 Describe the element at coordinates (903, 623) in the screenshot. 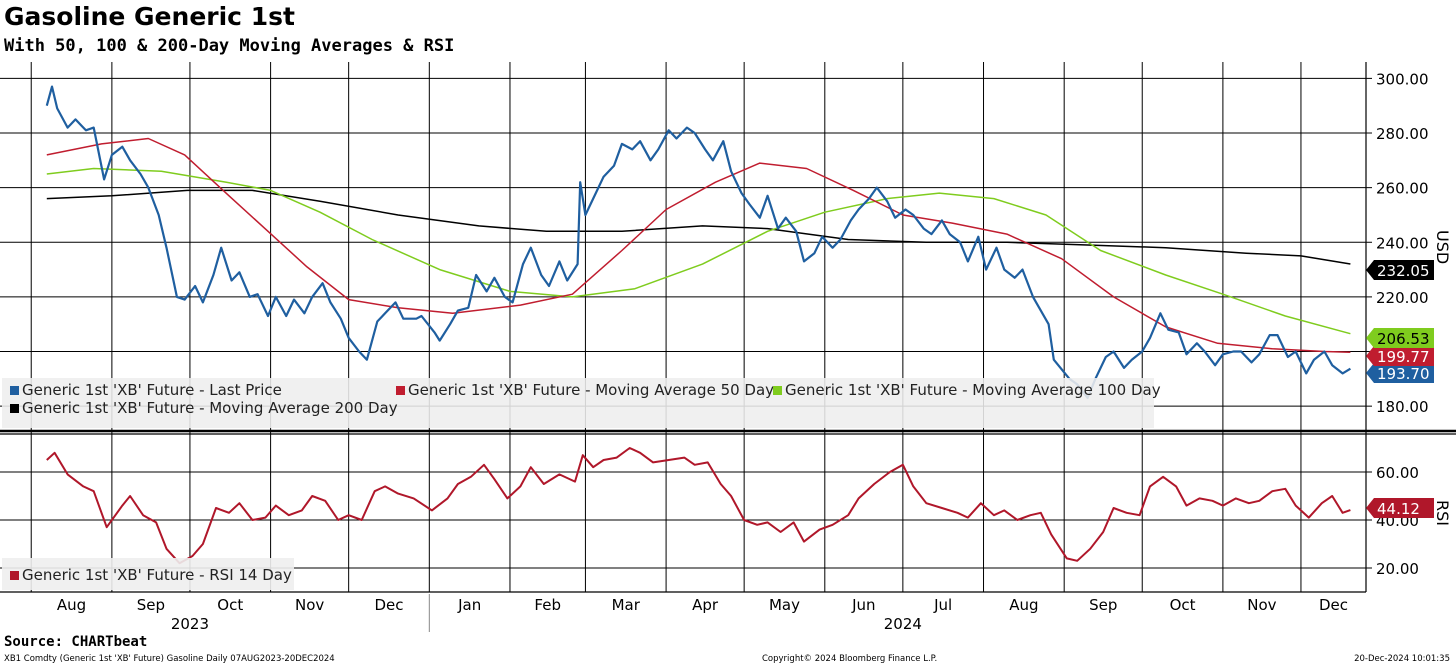

I see `year-label: 2024` at that location.